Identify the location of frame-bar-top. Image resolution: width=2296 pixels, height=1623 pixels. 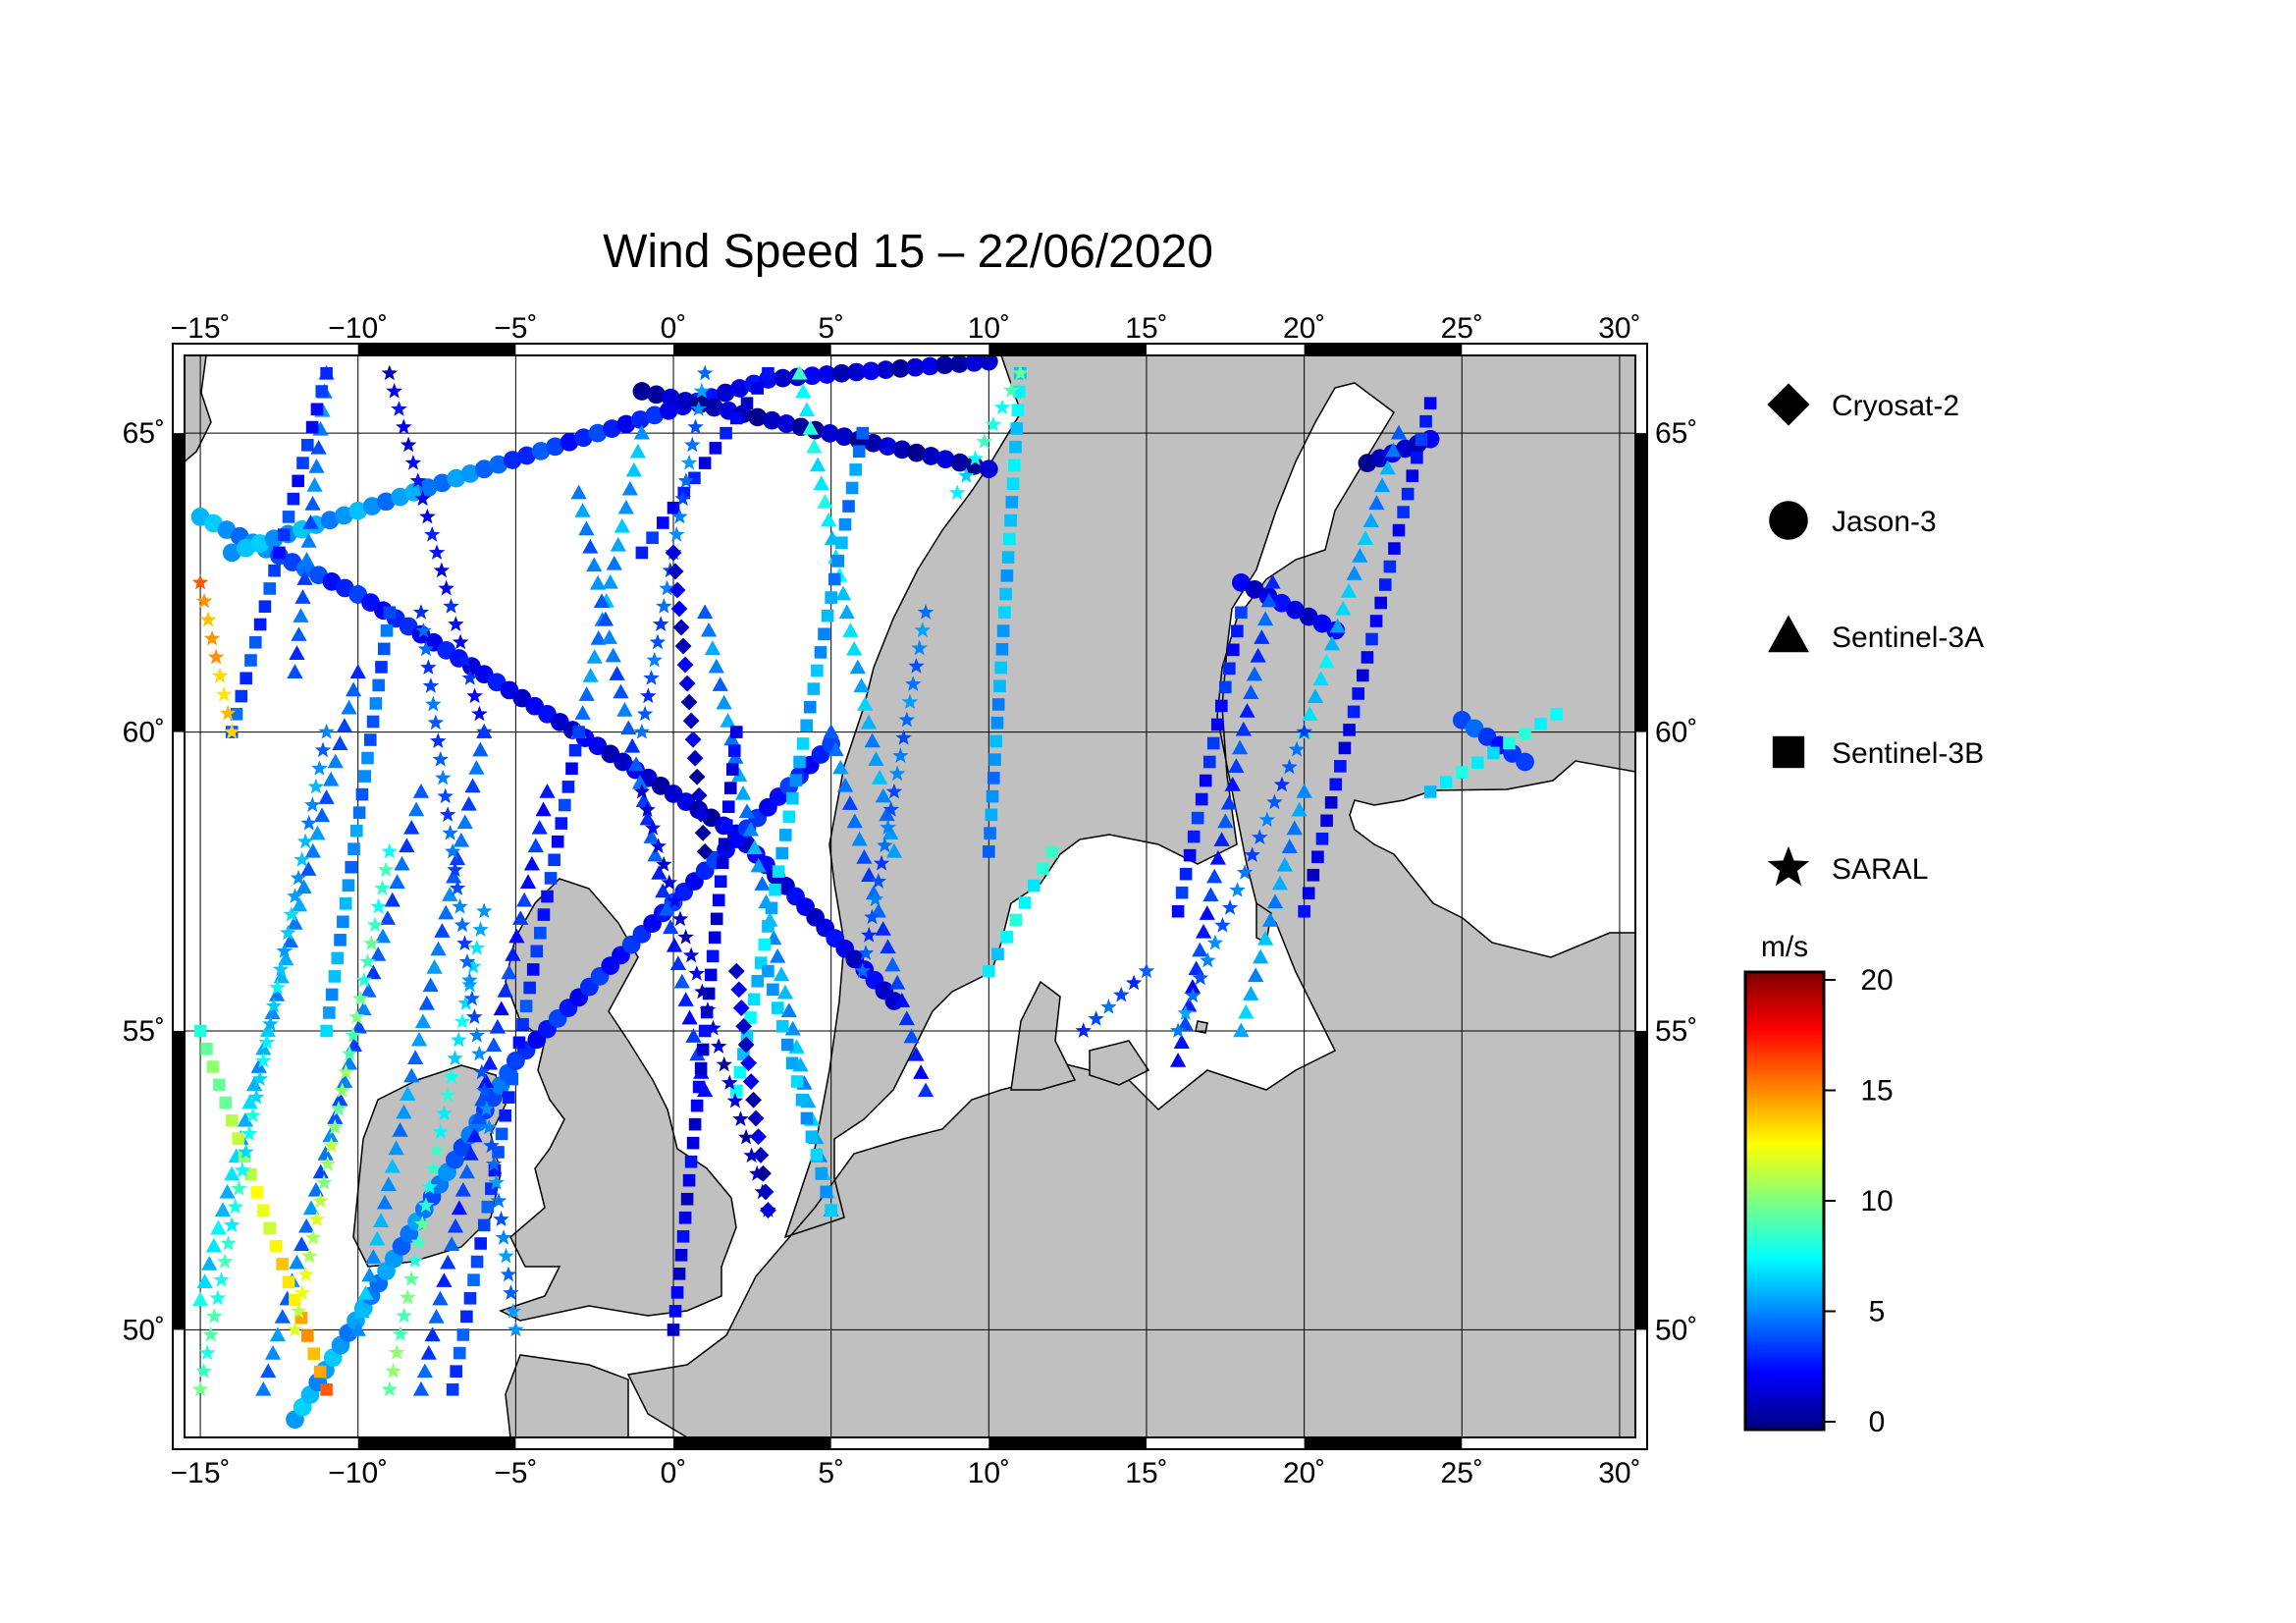
(752, 349).